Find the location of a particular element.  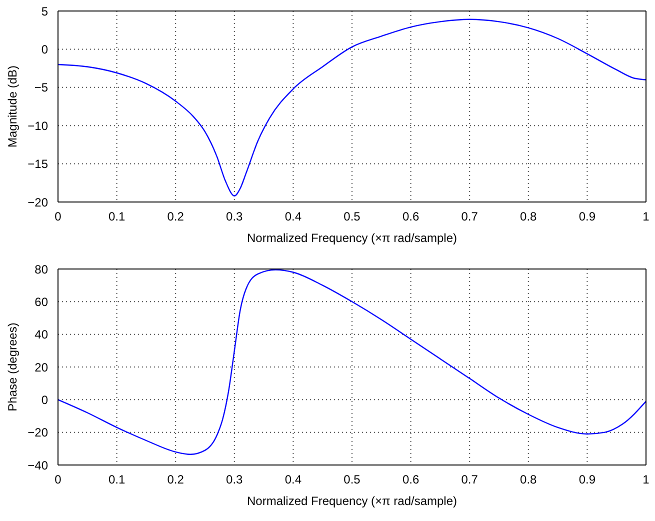

y-tick-label: 80 is located at coordinates (41, 269).